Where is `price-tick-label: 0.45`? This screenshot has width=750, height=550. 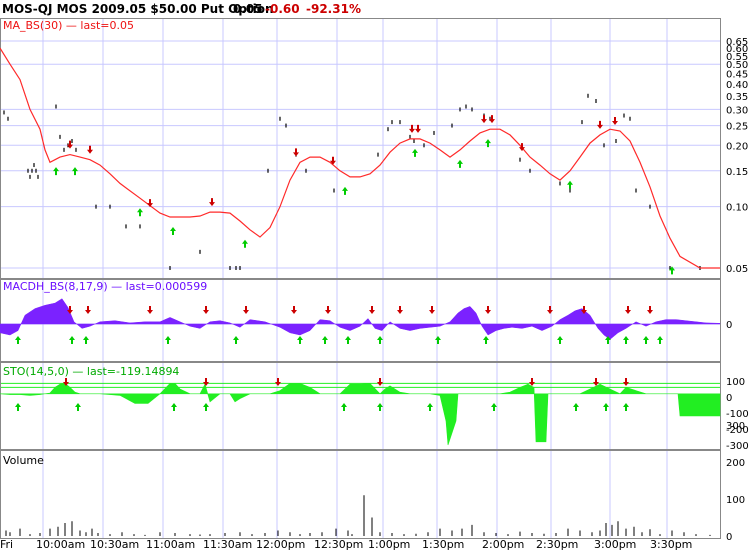
price-tick-label: 0.45 is located at coordinates (737, 75).